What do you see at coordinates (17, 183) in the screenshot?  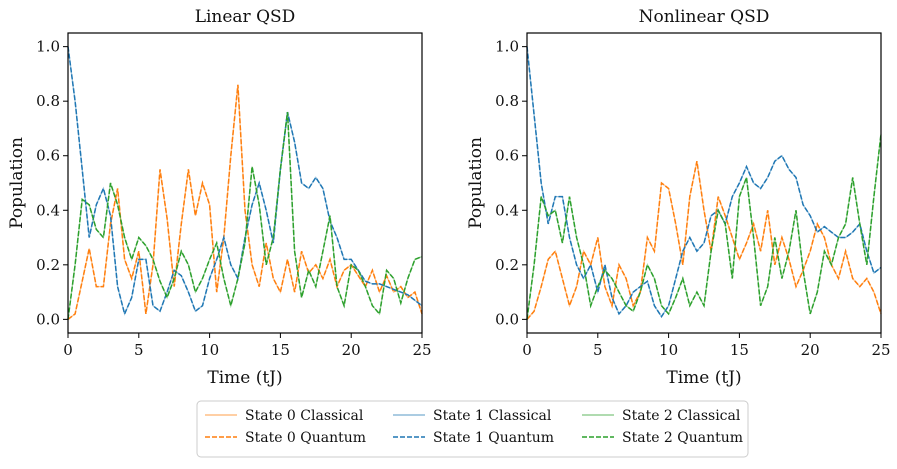 I see `y-axis-label-linear: Population` at bounding box center [17, 183].